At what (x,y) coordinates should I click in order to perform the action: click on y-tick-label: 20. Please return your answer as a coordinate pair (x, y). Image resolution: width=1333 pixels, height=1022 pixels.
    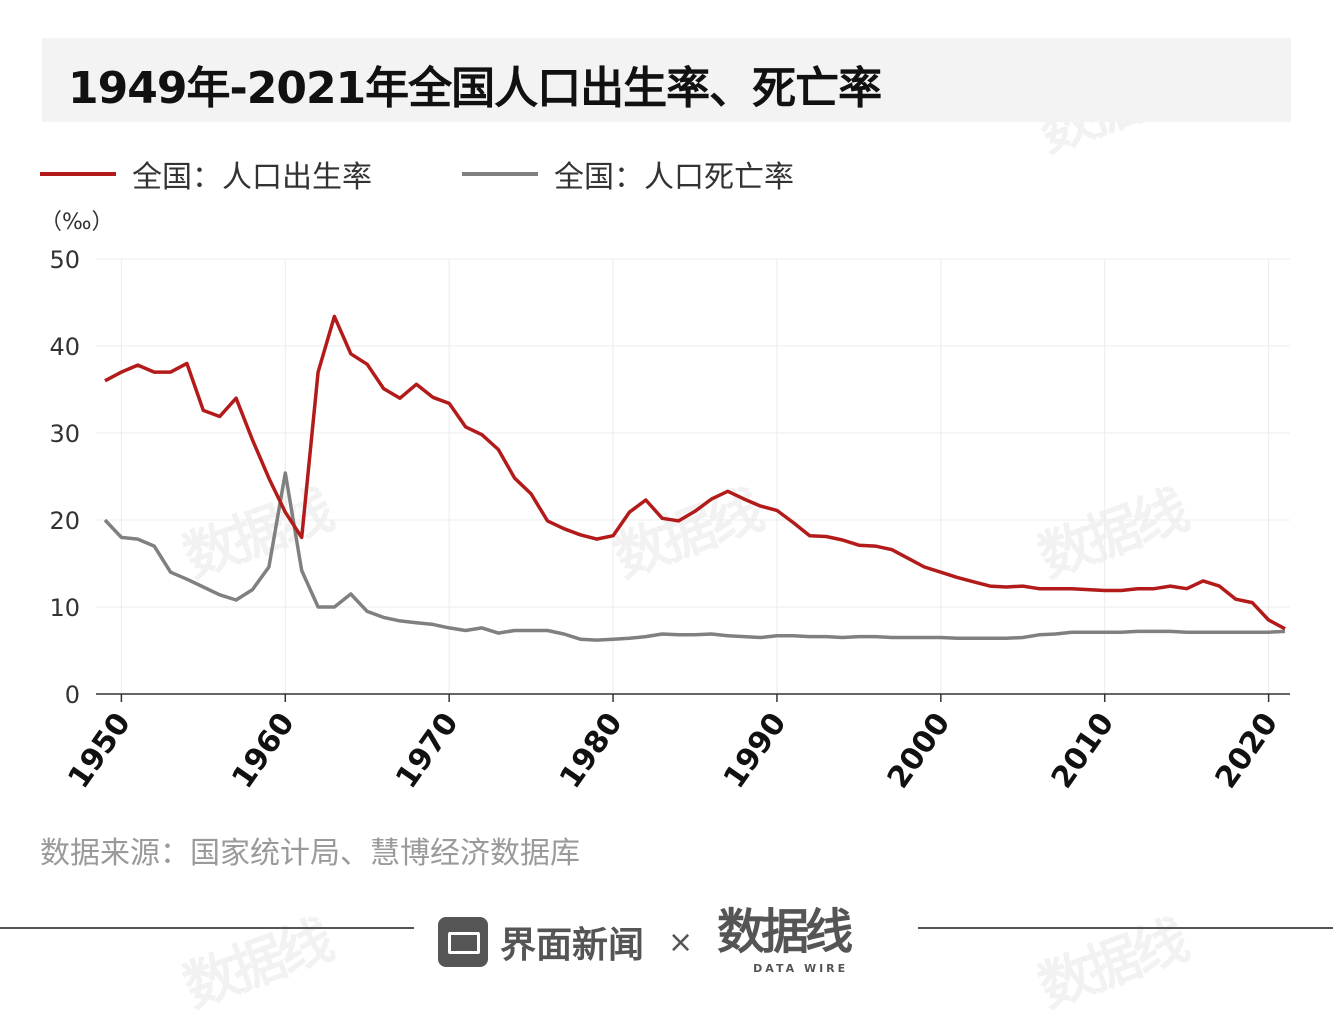
    Looking at the image, I should click on (64, 521).